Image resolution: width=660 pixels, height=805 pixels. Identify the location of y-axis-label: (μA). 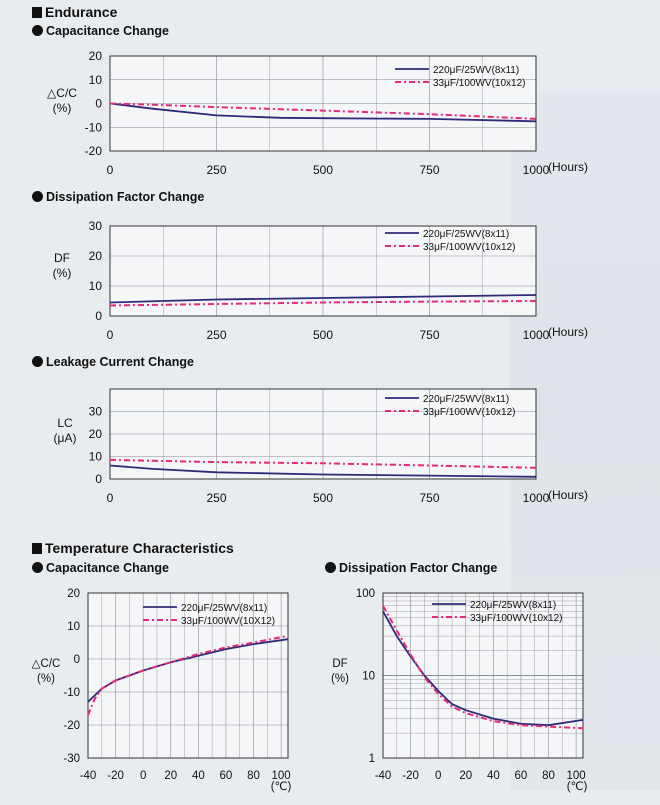
(65, 438).